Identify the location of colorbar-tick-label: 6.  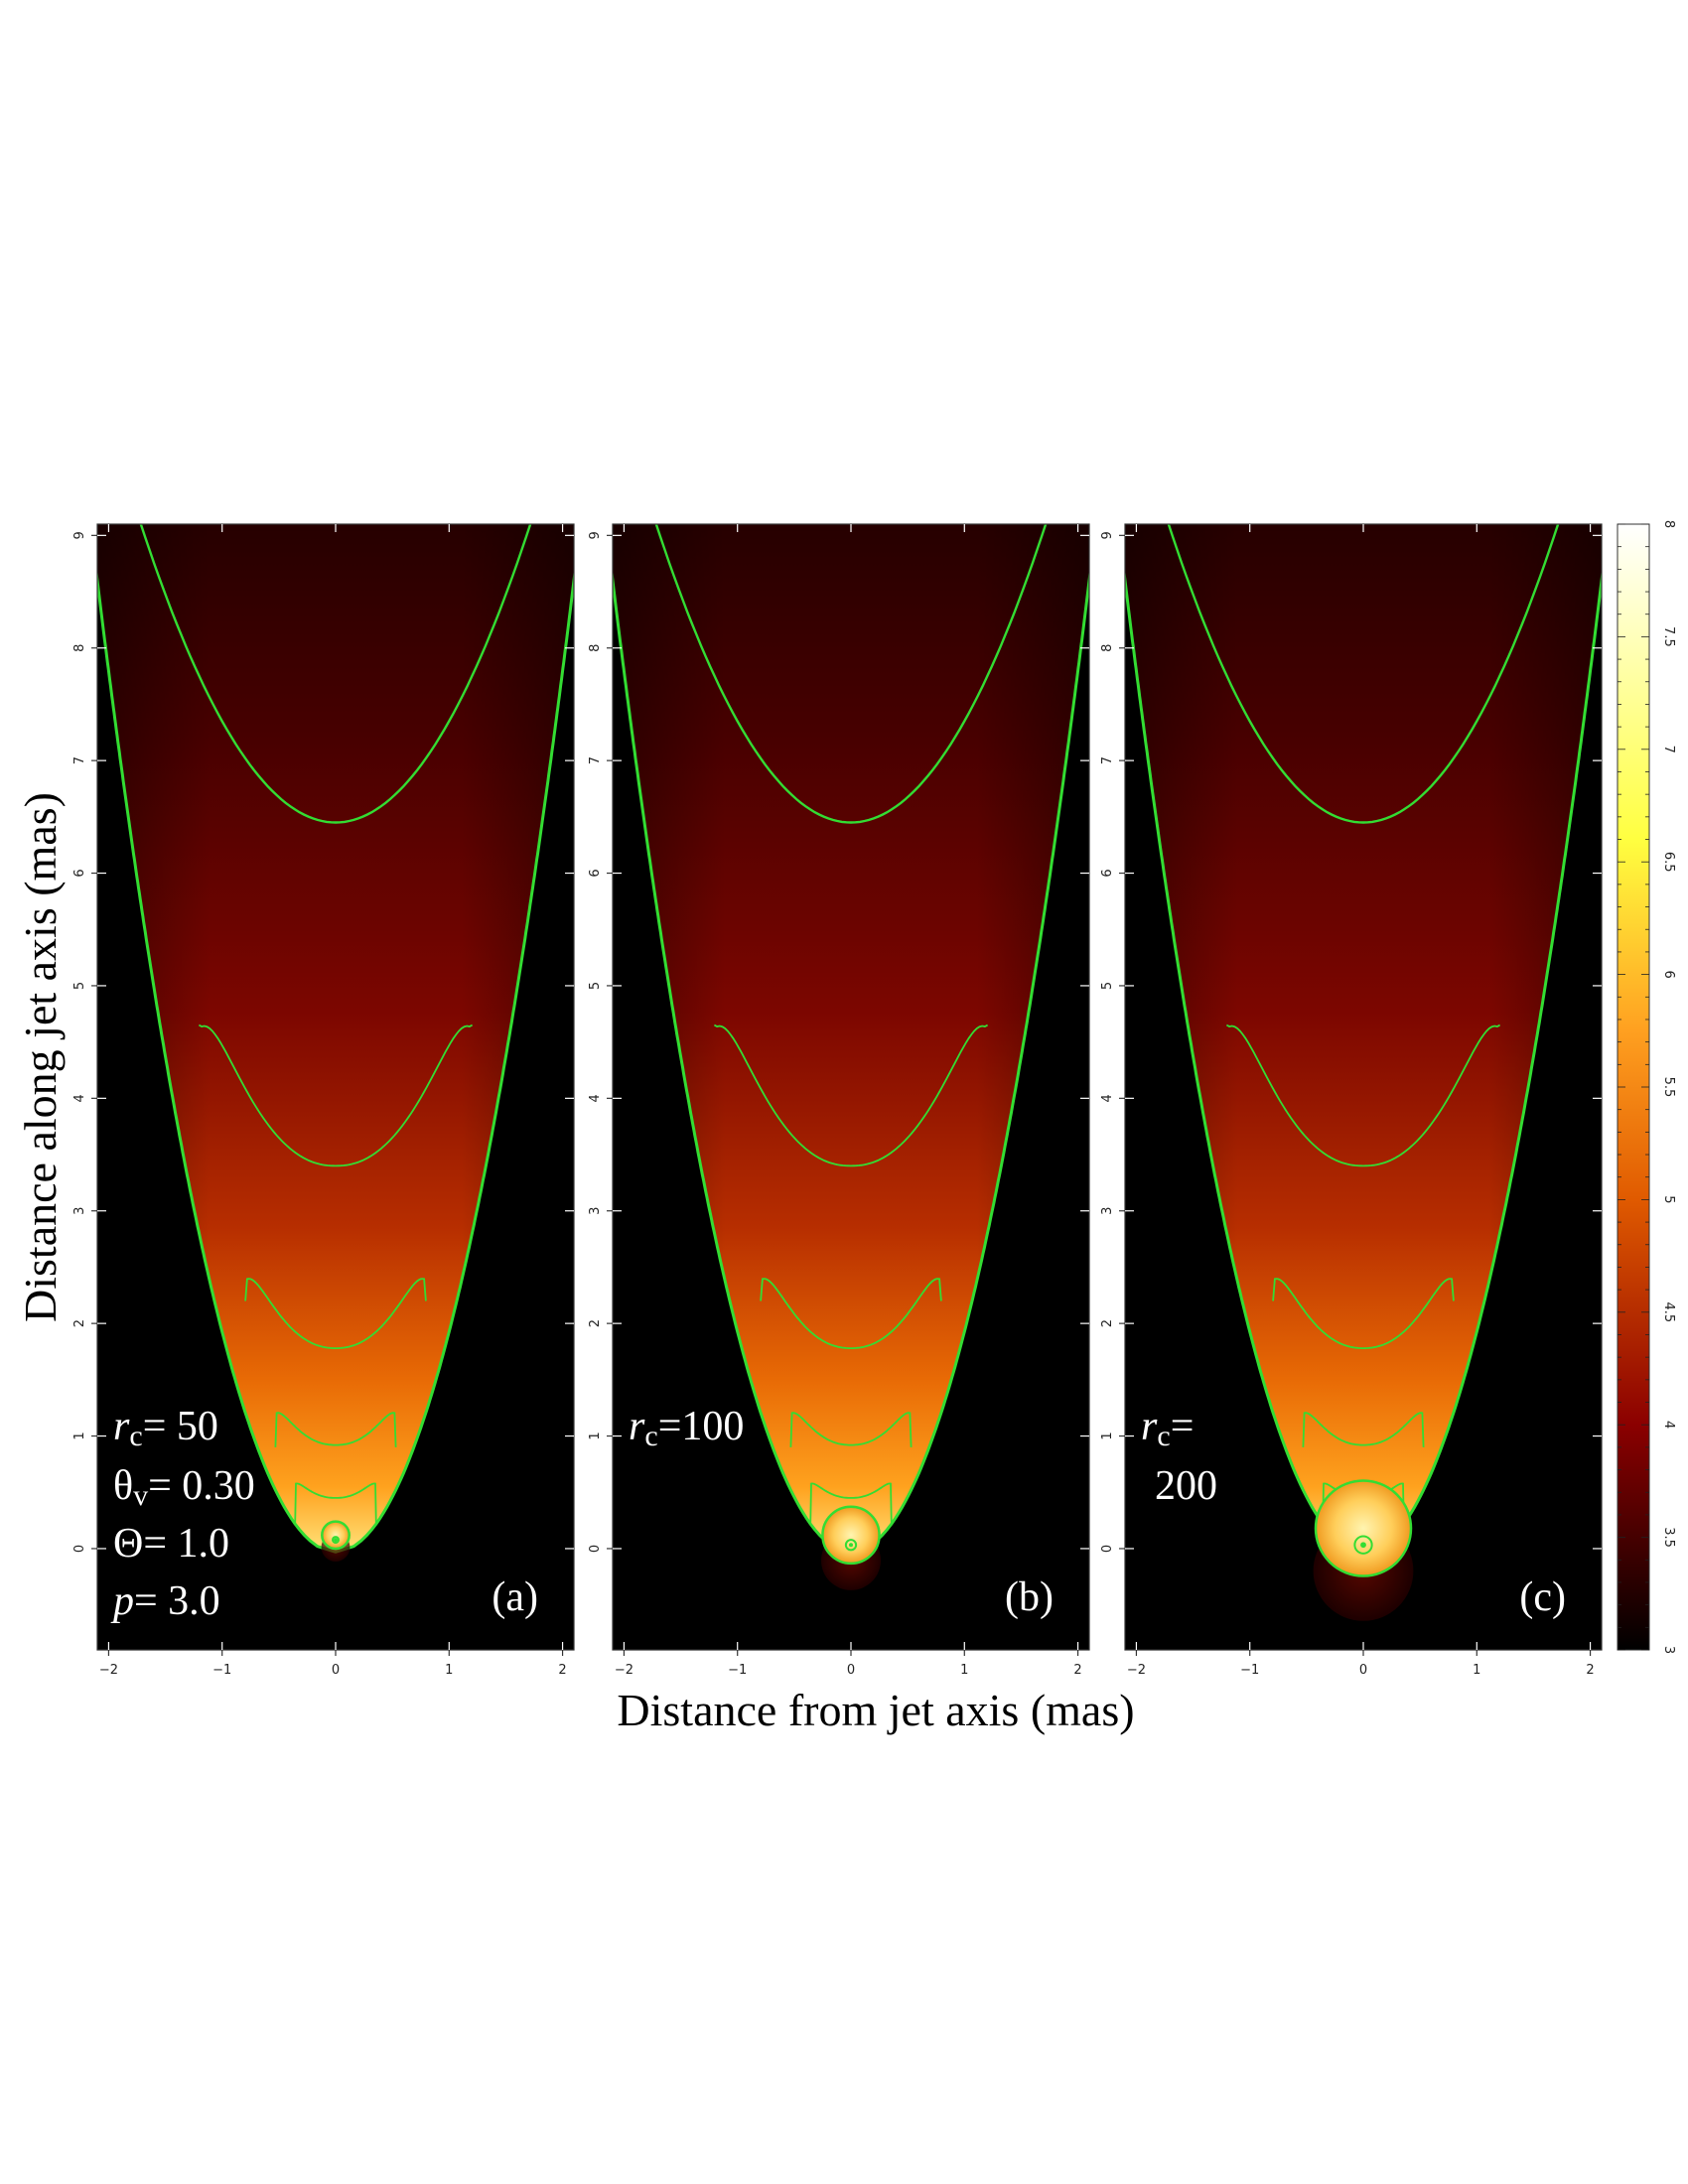
(1668, 974).